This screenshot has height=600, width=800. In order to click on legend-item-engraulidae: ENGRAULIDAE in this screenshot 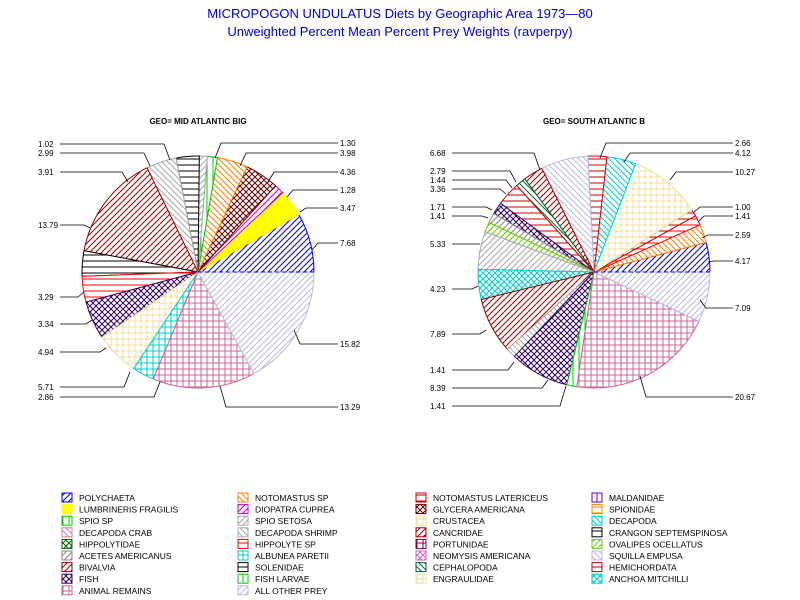, I will do `click(454, 578)`.